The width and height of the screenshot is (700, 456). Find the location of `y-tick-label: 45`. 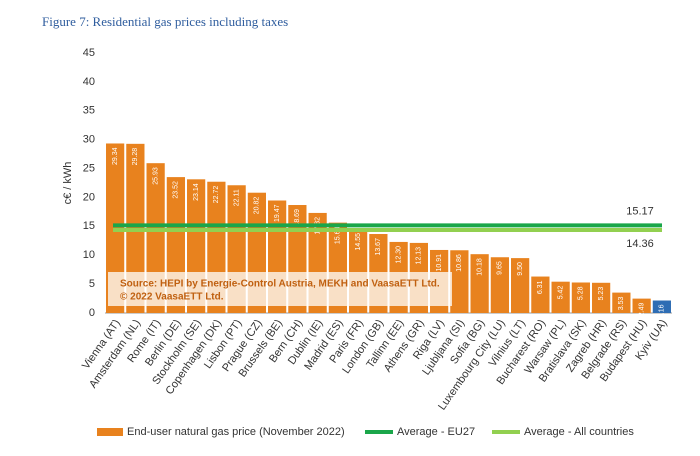

y-tick-label: 45 is located at coordinates (89, 53).